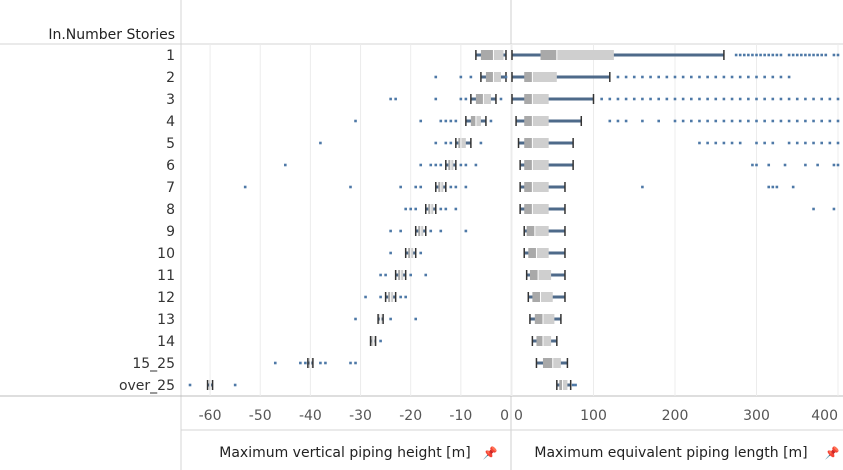 This screenshot has height=470, width=843. Describe the element at coordinates (170, 100) in the screenshot. I see `row-label-3: 3` at that location.